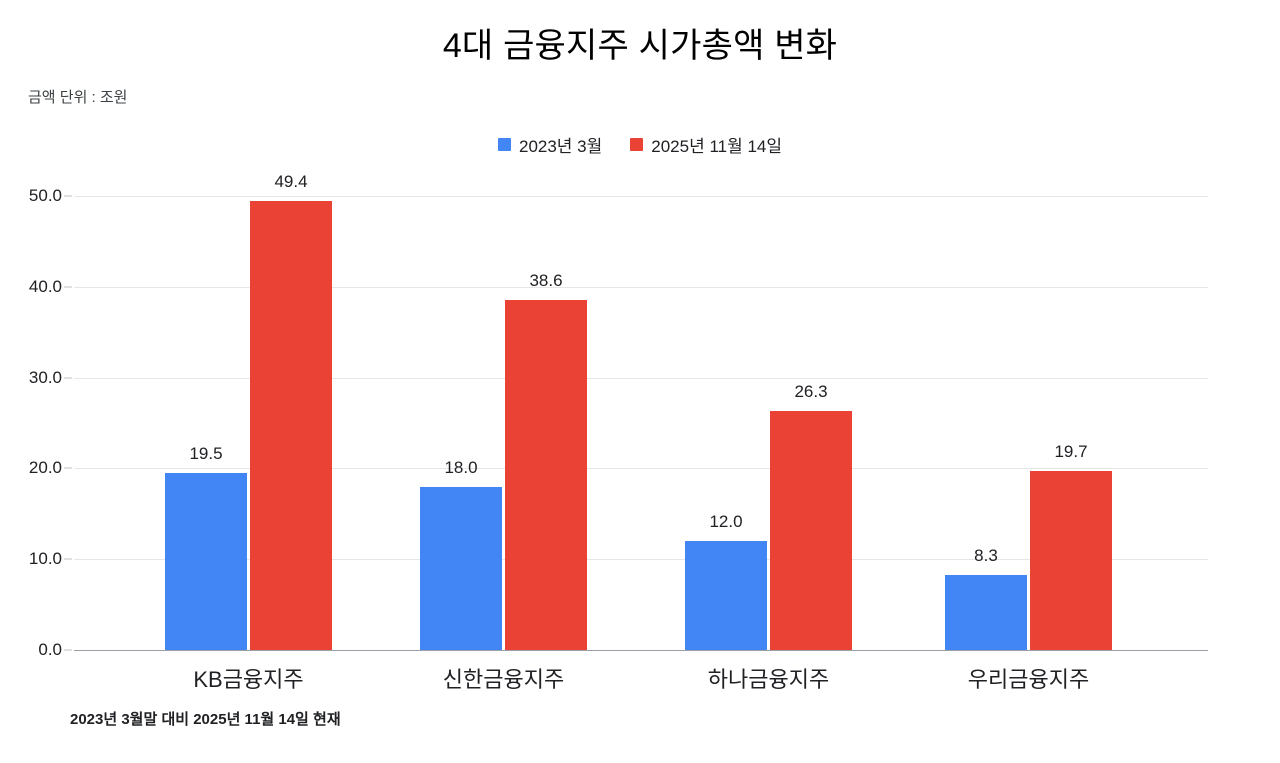 Image resolution: width=1280 pixels, height=763 pixels. I want to click on legend-item-0: 2023년 3월, so click(550, 144).